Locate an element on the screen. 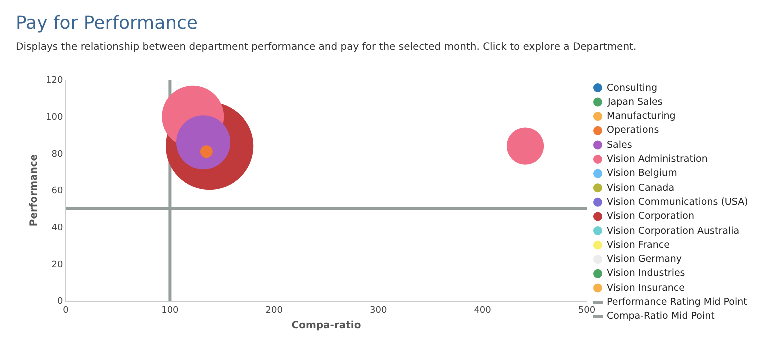 The height and width of the screenshot is (349, 777). legend-label: Vision Corporation Australia is located at coordinates (673, 231).